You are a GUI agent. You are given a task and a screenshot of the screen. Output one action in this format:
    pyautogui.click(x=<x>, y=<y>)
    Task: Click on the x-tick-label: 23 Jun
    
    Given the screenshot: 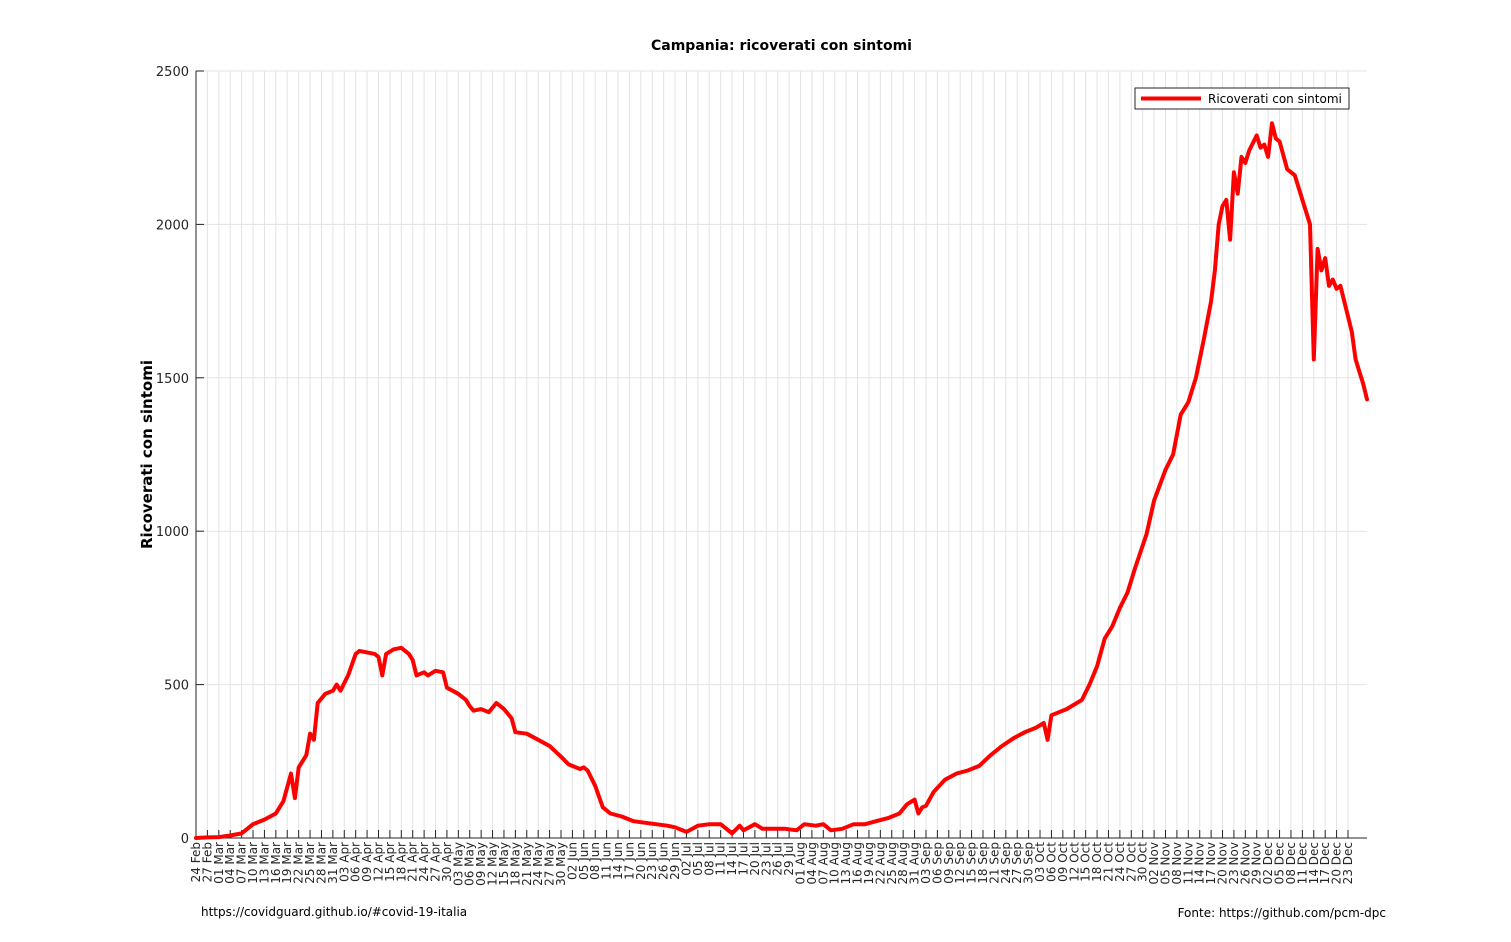 What is the action you would take?
    pyautogui.click(x=652, y=861)
    